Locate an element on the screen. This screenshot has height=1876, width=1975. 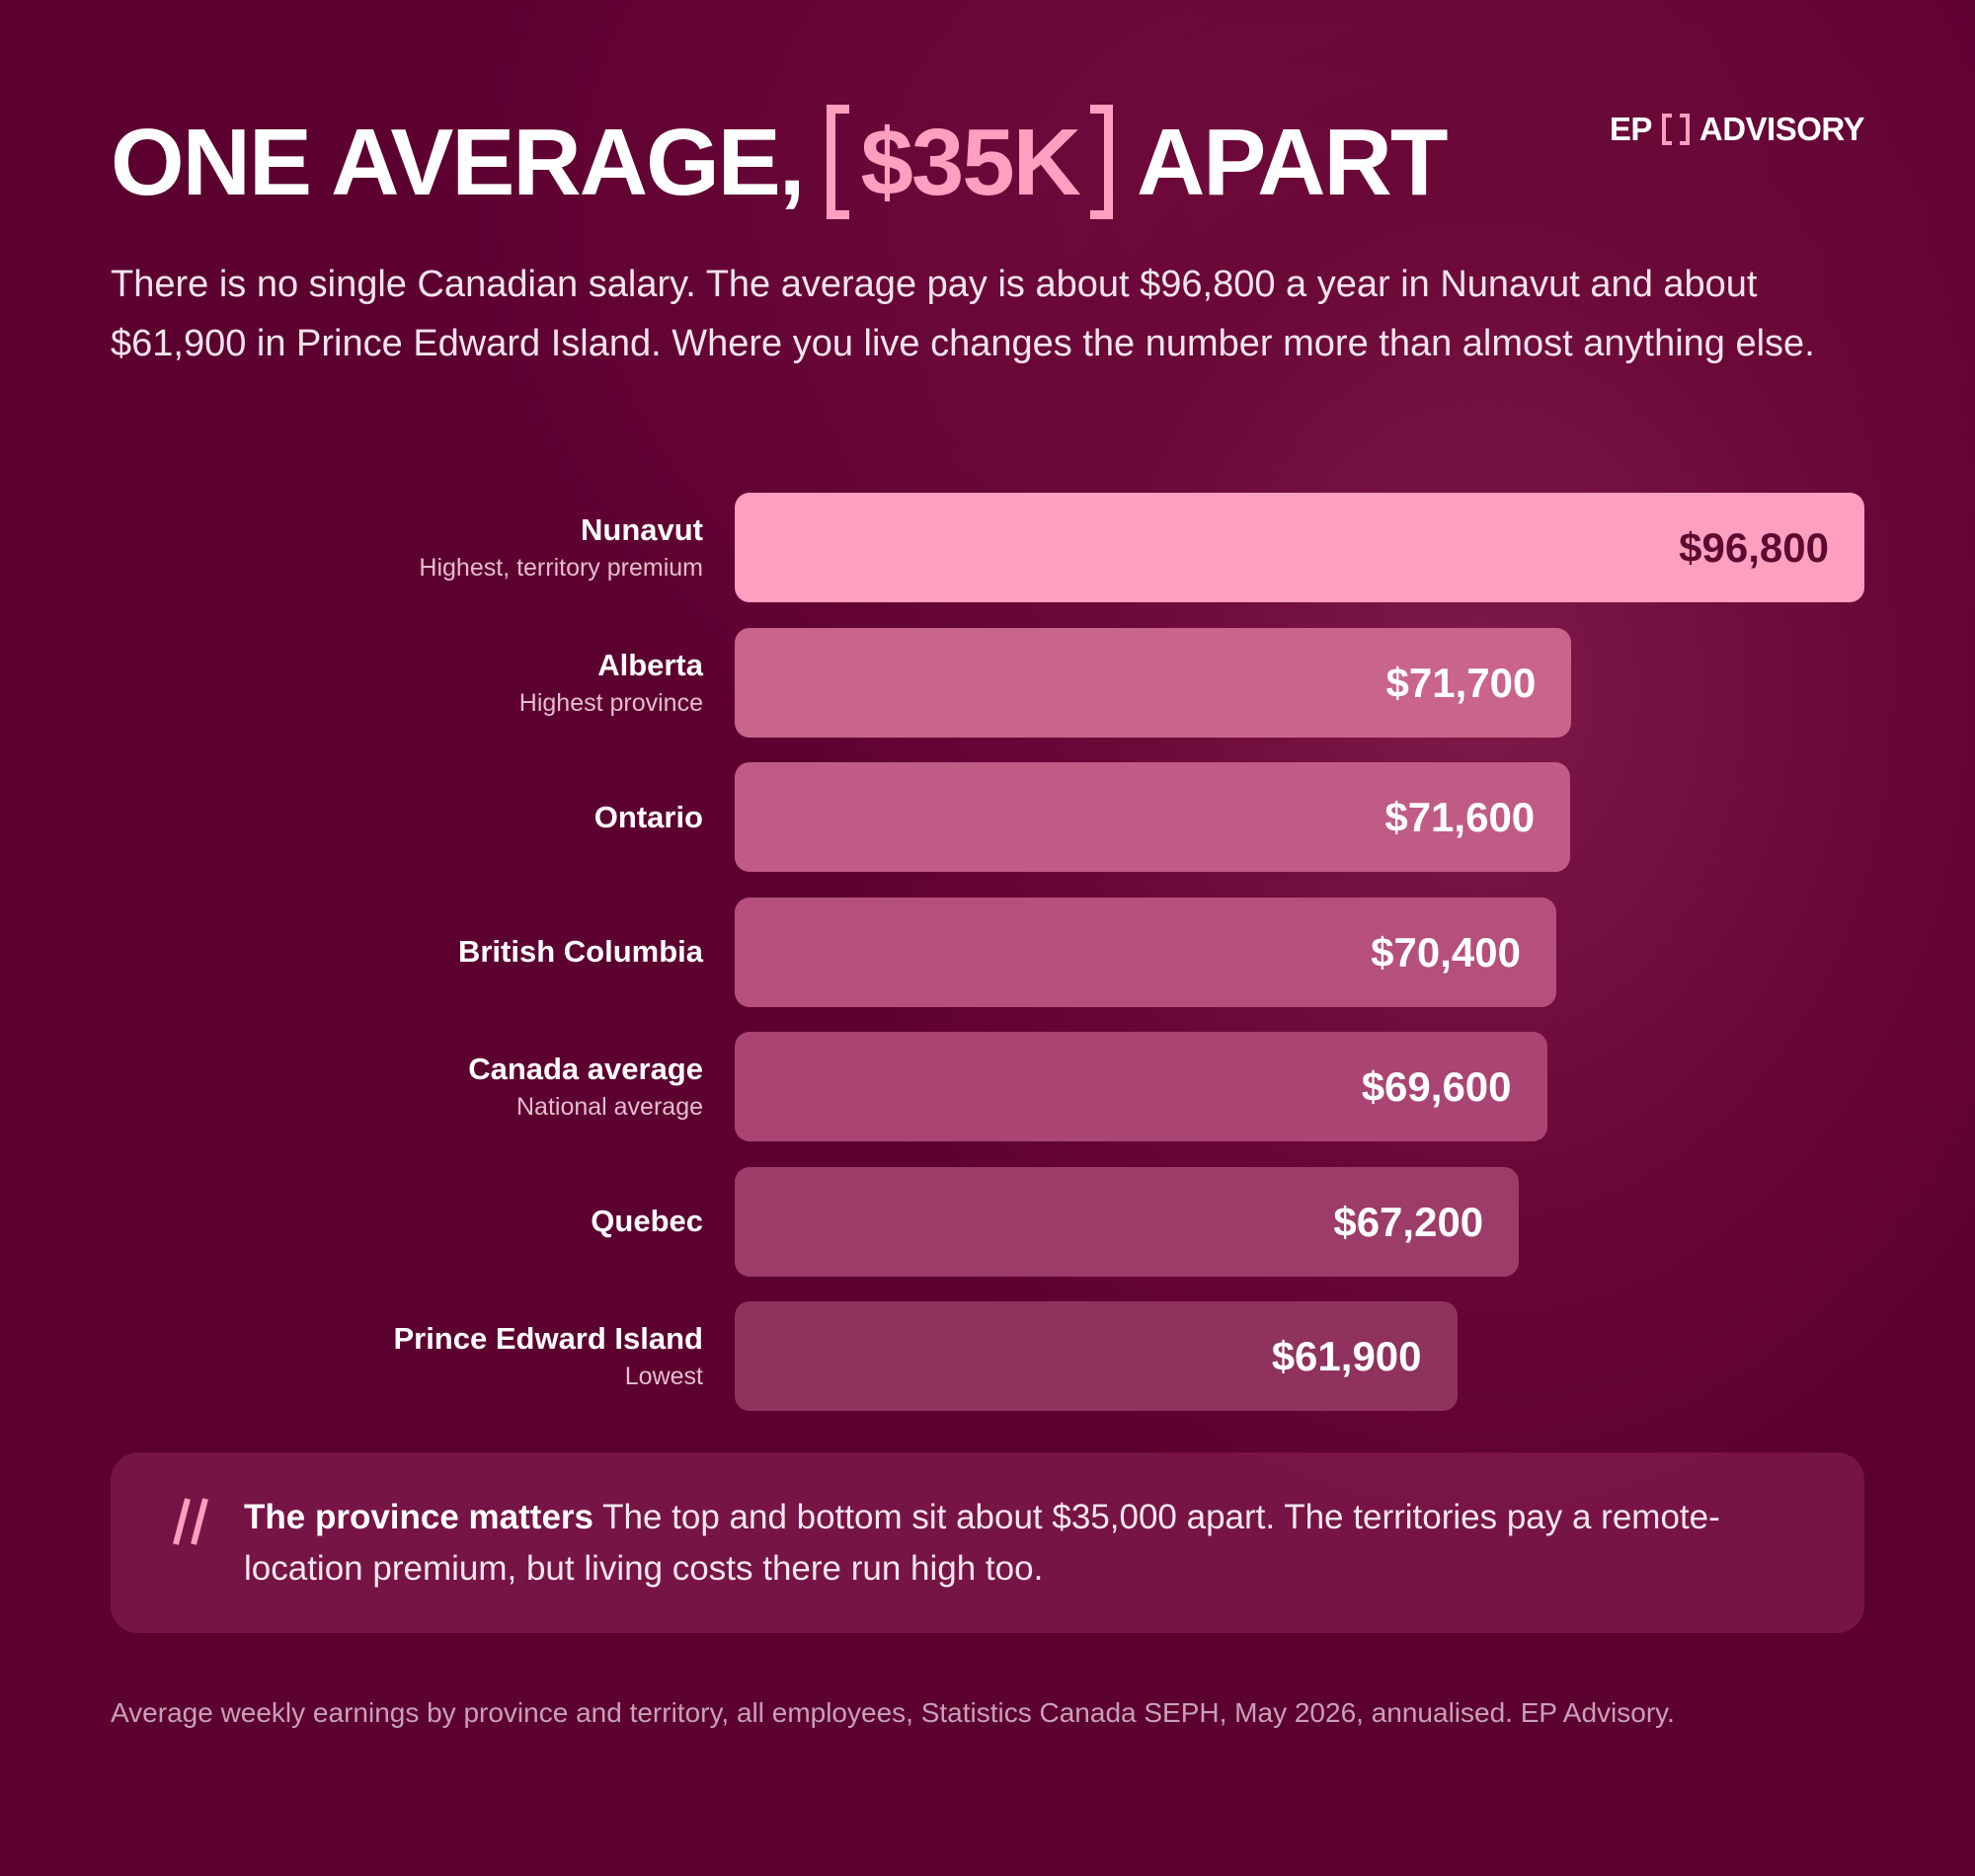
category-label: British Columbia is located at coordinates (581, 952).